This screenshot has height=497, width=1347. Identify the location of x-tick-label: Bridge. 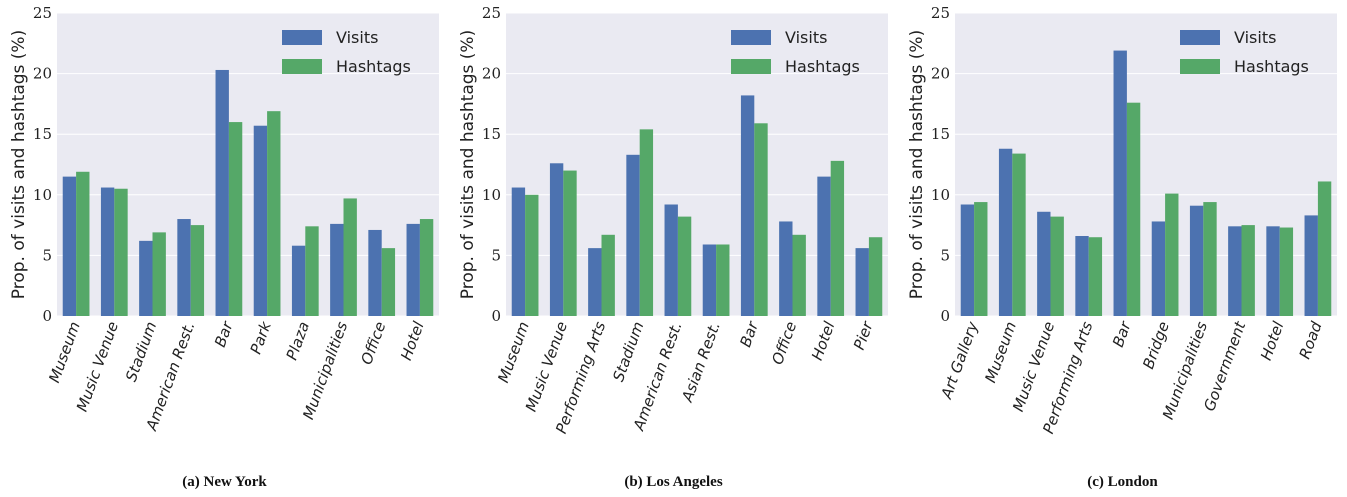
(1156, 345).